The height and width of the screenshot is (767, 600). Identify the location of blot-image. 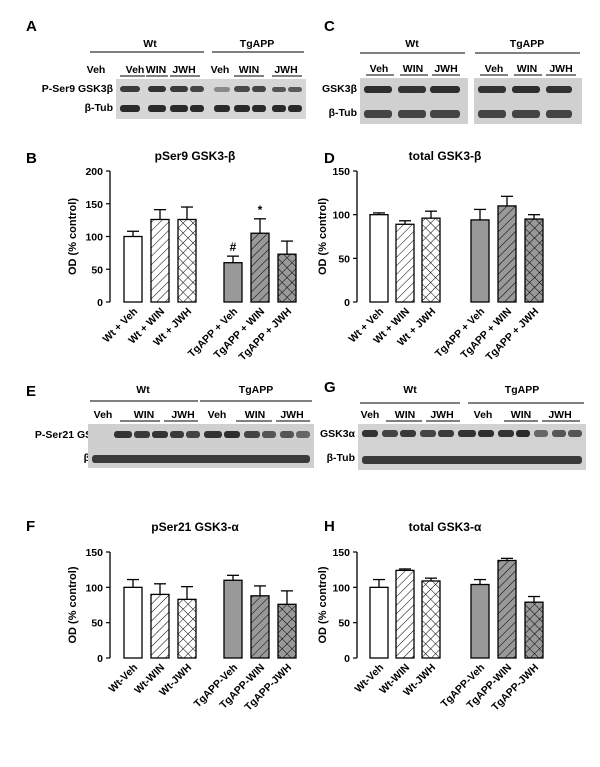
(211, 99).